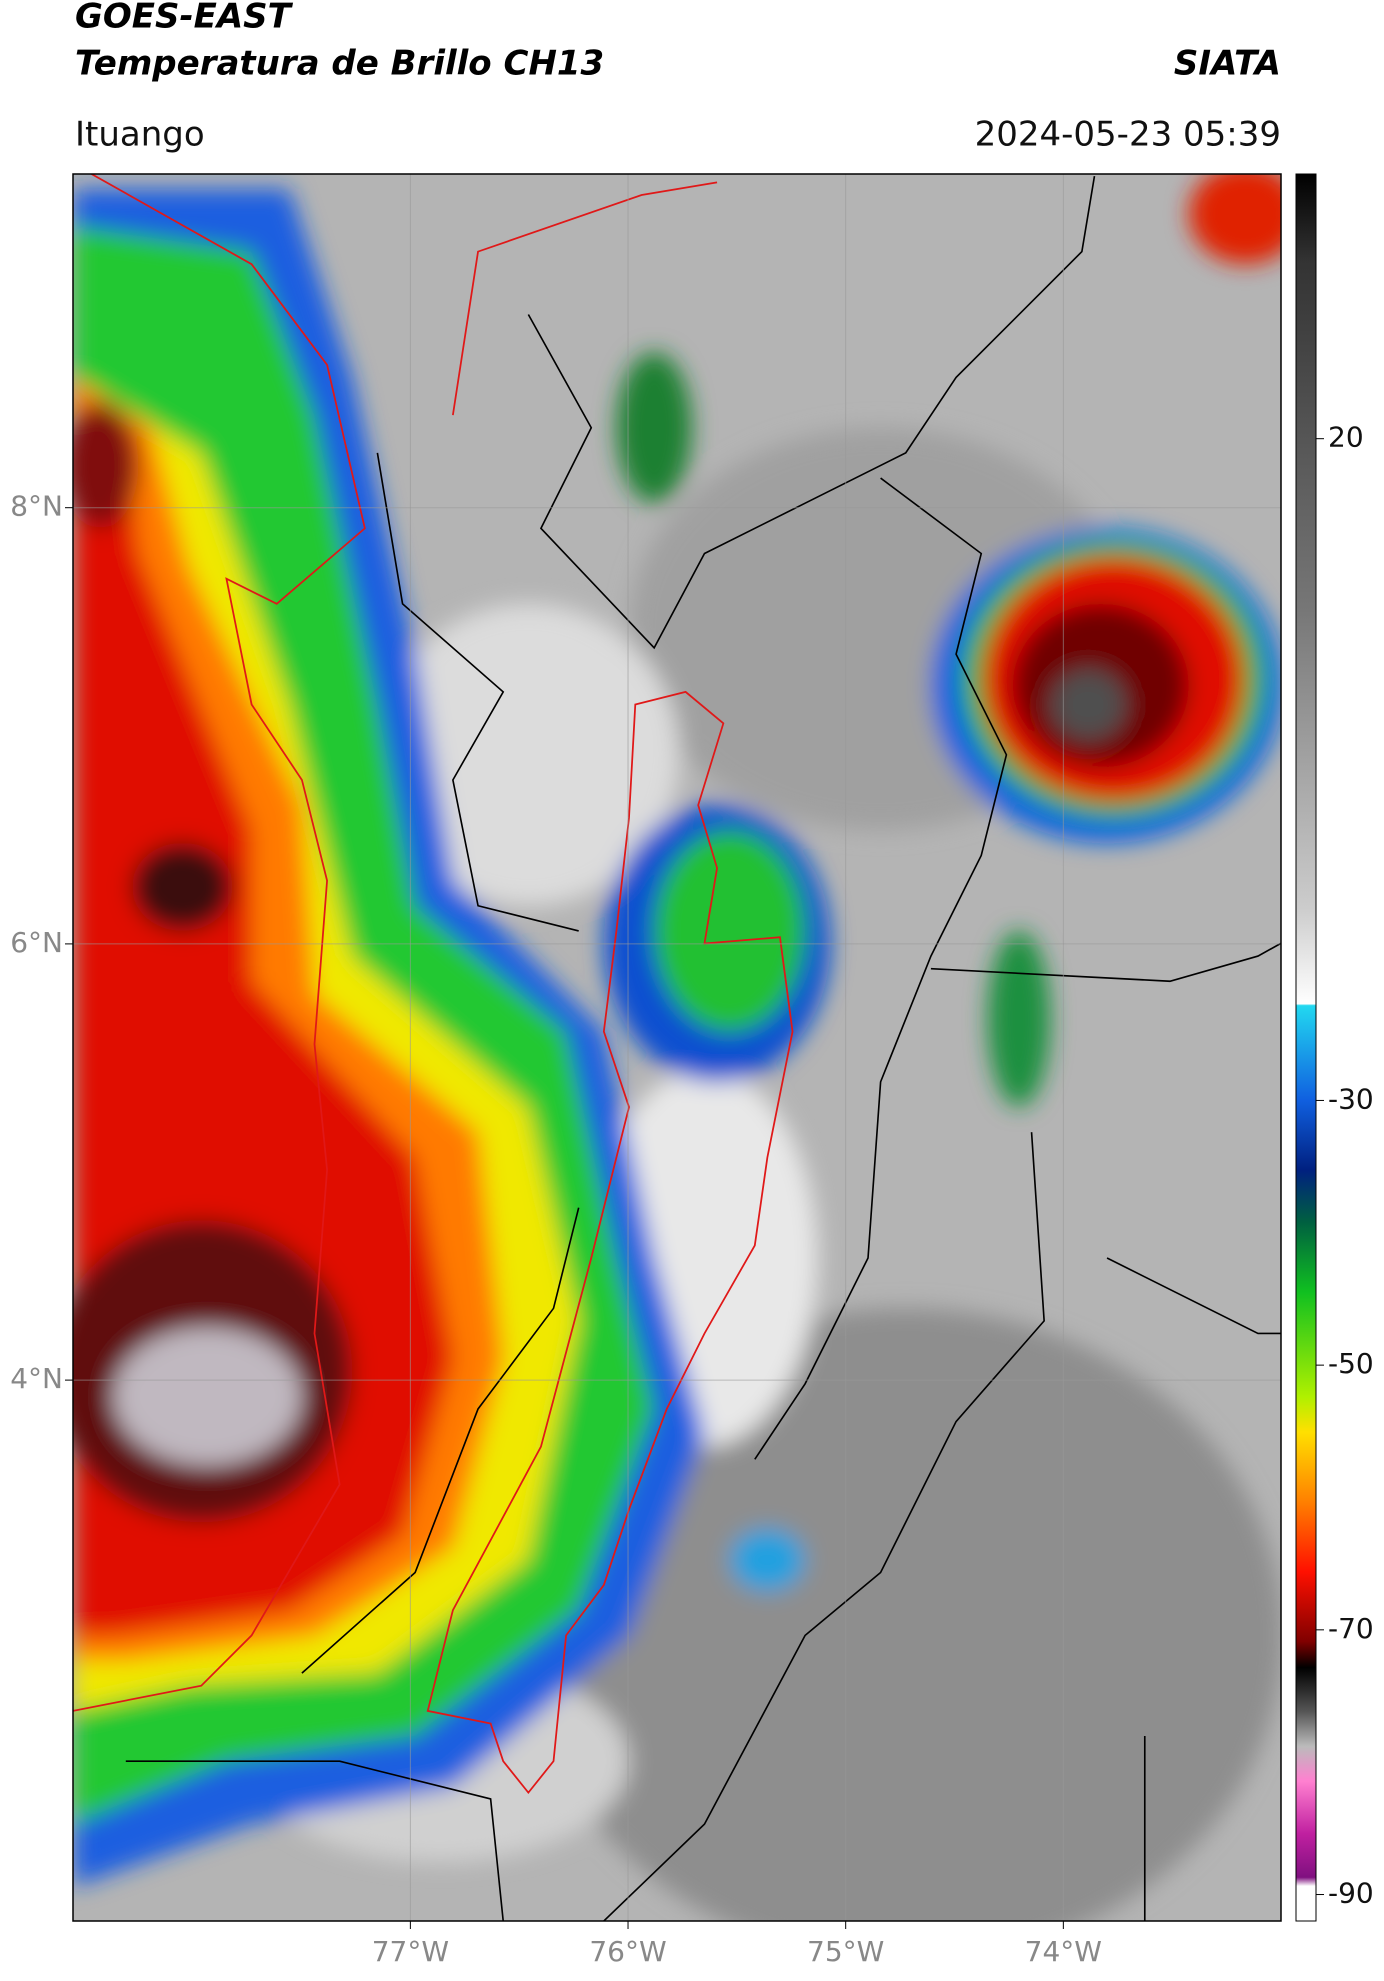 Image resolution: width=1384 pixels, height=1981 pixels. Describe the element at coordinates (339, 64) in the screenshot. I see `subtitle: Temperatura de Brillo CH13` at that location.